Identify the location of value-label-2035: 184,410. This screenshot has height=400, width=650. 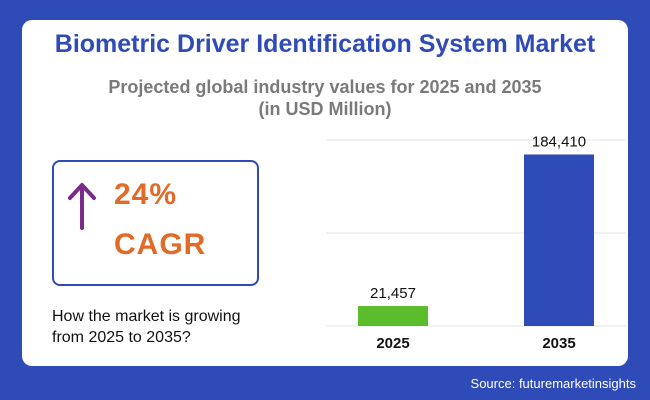
(559, 141).